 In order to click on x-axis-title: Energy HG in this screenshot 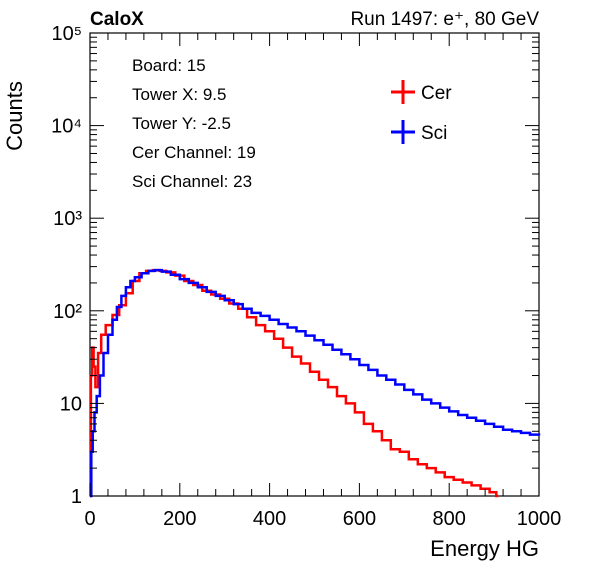, I will do `click(484, 548)`.